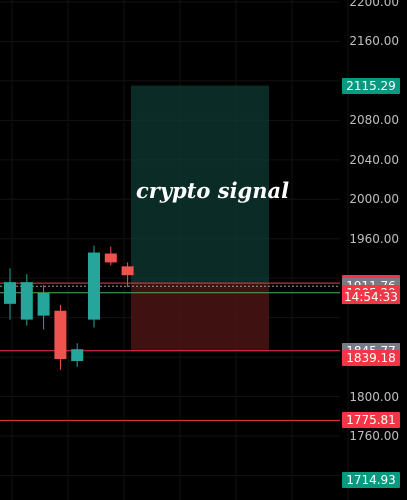 The width and height of the screenshot is (407, 500). I want to click on profit-zone, so click(200, 184).